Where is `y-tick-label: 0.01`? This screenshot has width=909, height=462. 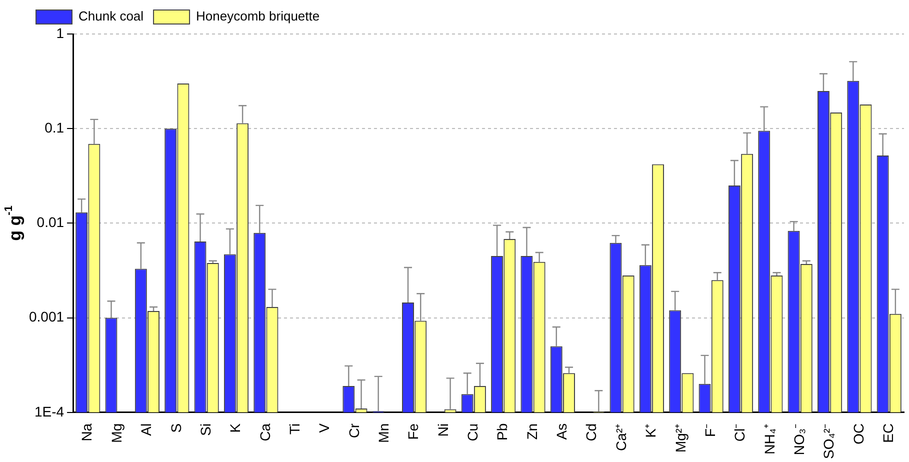 y-tick-label: 0.01 is located at coordinates (50, 222).